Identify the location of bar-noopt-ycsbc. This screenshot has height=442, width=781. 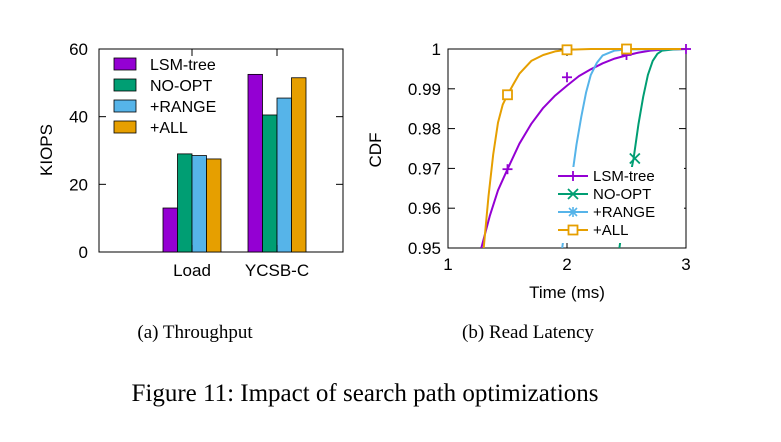
(270, 183).